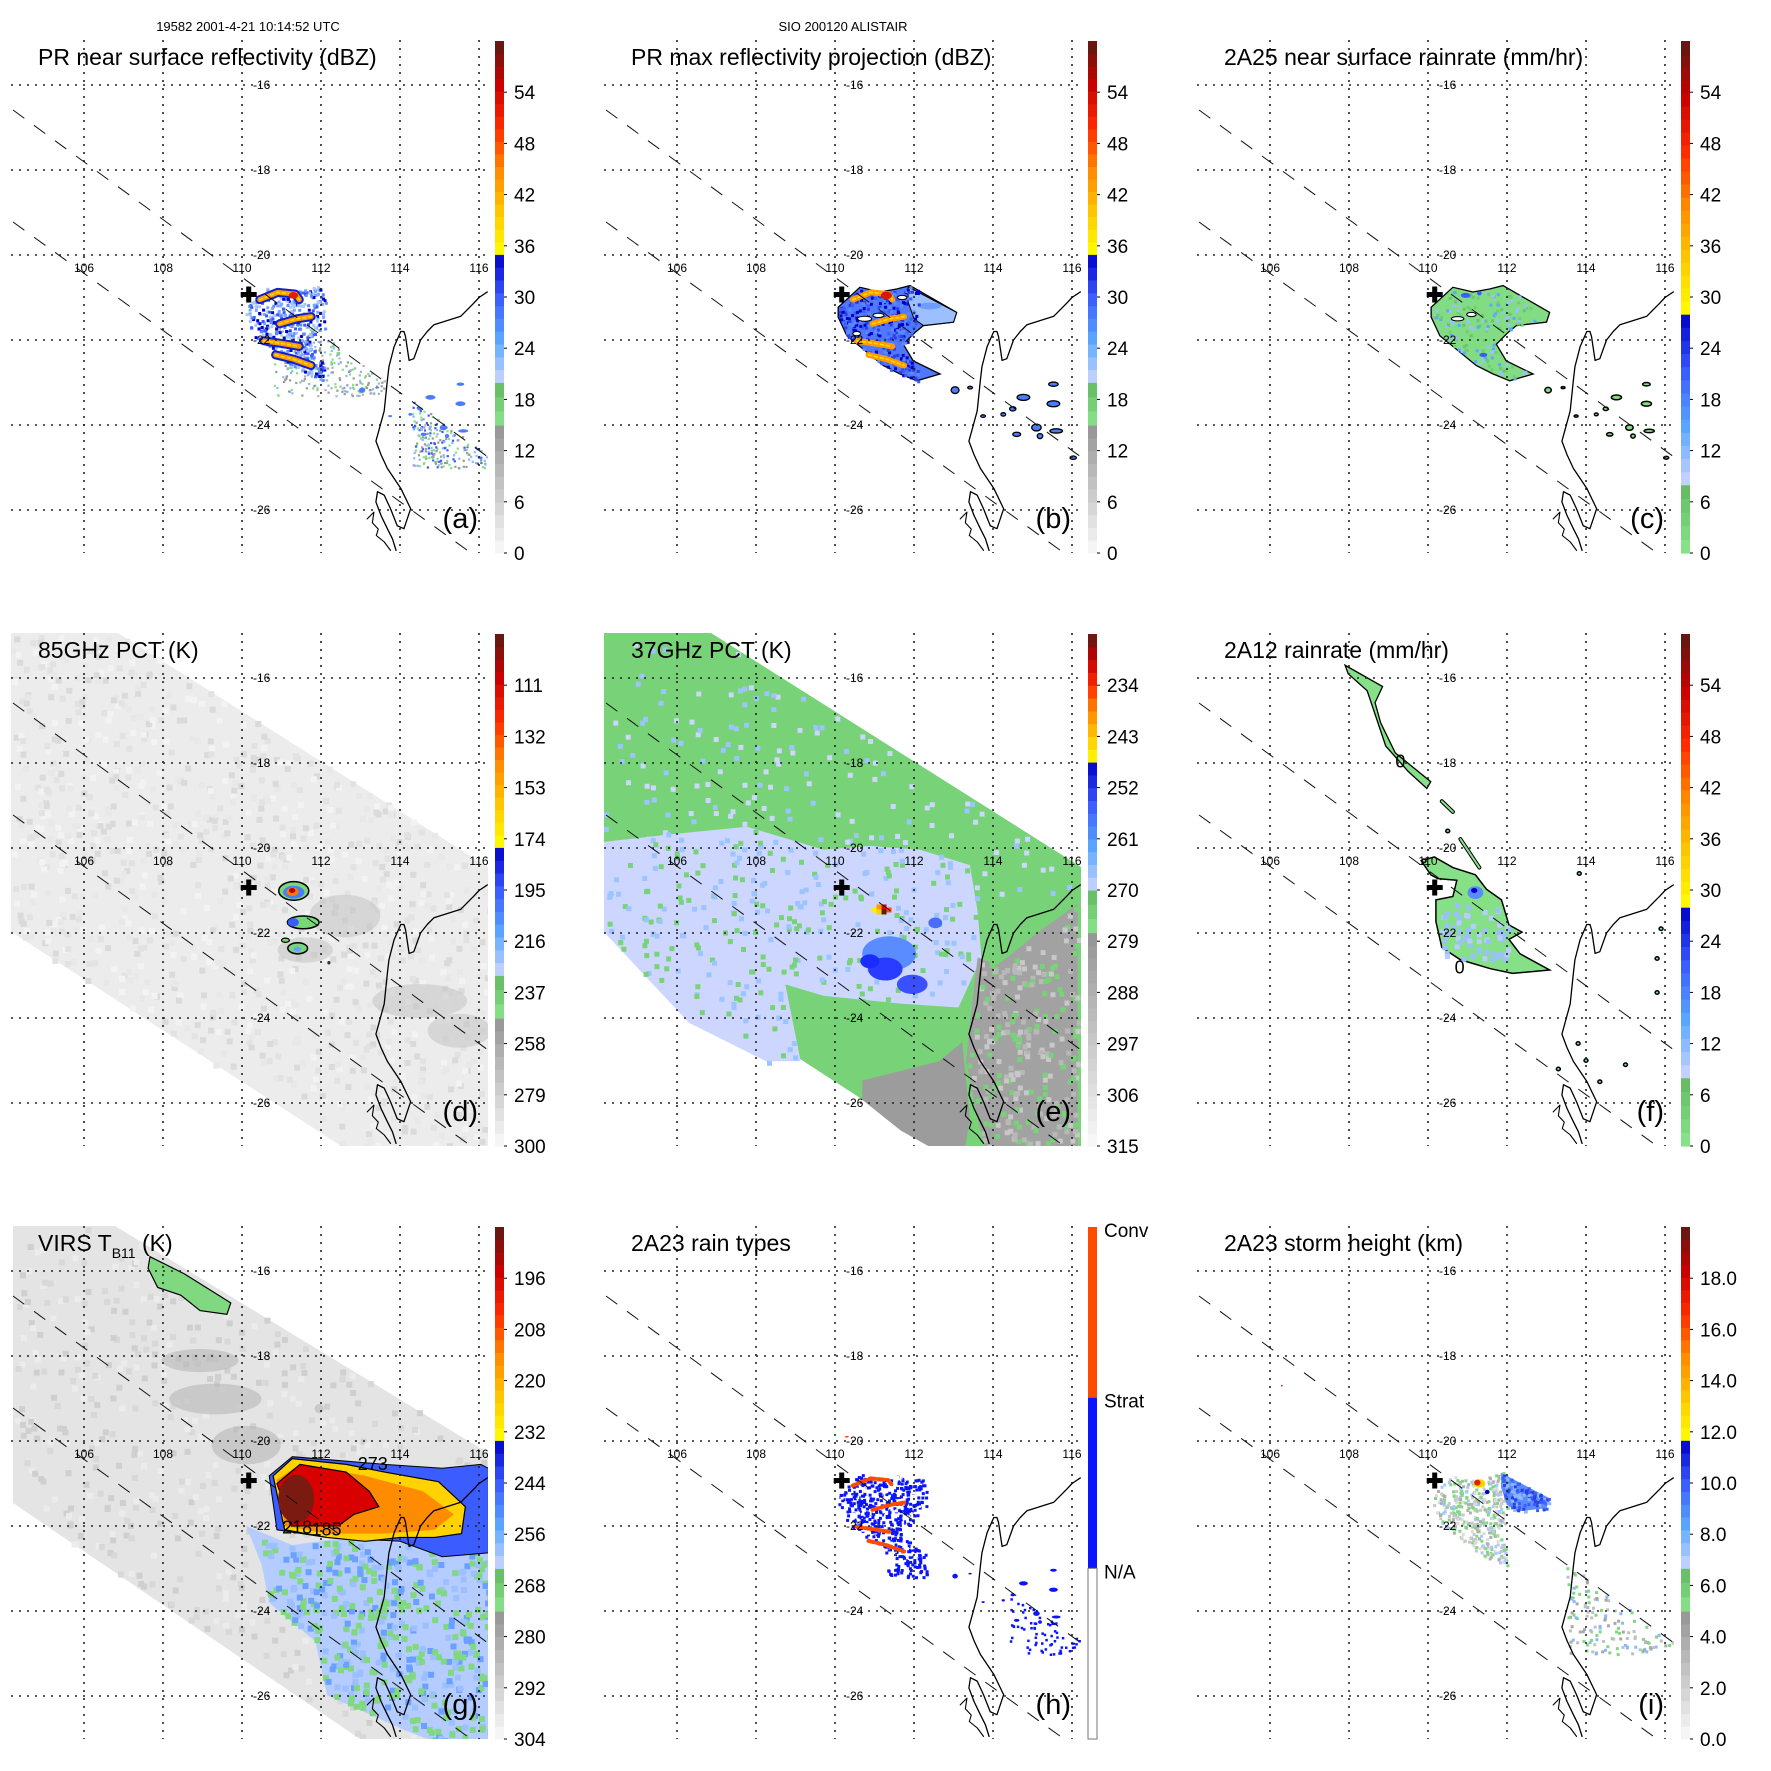  What do you see at coordinates (262, 1356) in the screenshot?
I see `lat-tick-label: -18` at bounding box center [262, 1356].